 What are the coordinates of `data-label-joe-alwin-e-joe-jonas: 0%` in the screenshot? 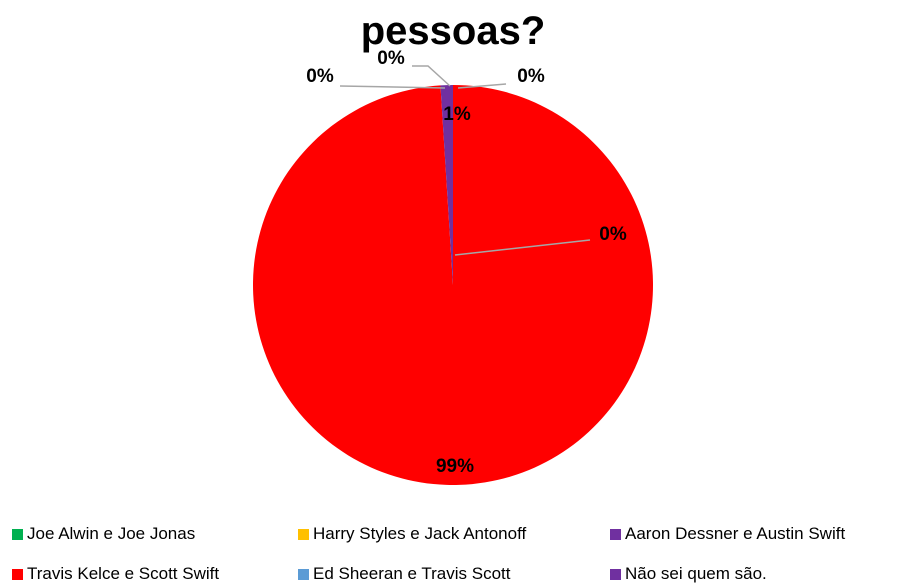 It's located at (320, 76).